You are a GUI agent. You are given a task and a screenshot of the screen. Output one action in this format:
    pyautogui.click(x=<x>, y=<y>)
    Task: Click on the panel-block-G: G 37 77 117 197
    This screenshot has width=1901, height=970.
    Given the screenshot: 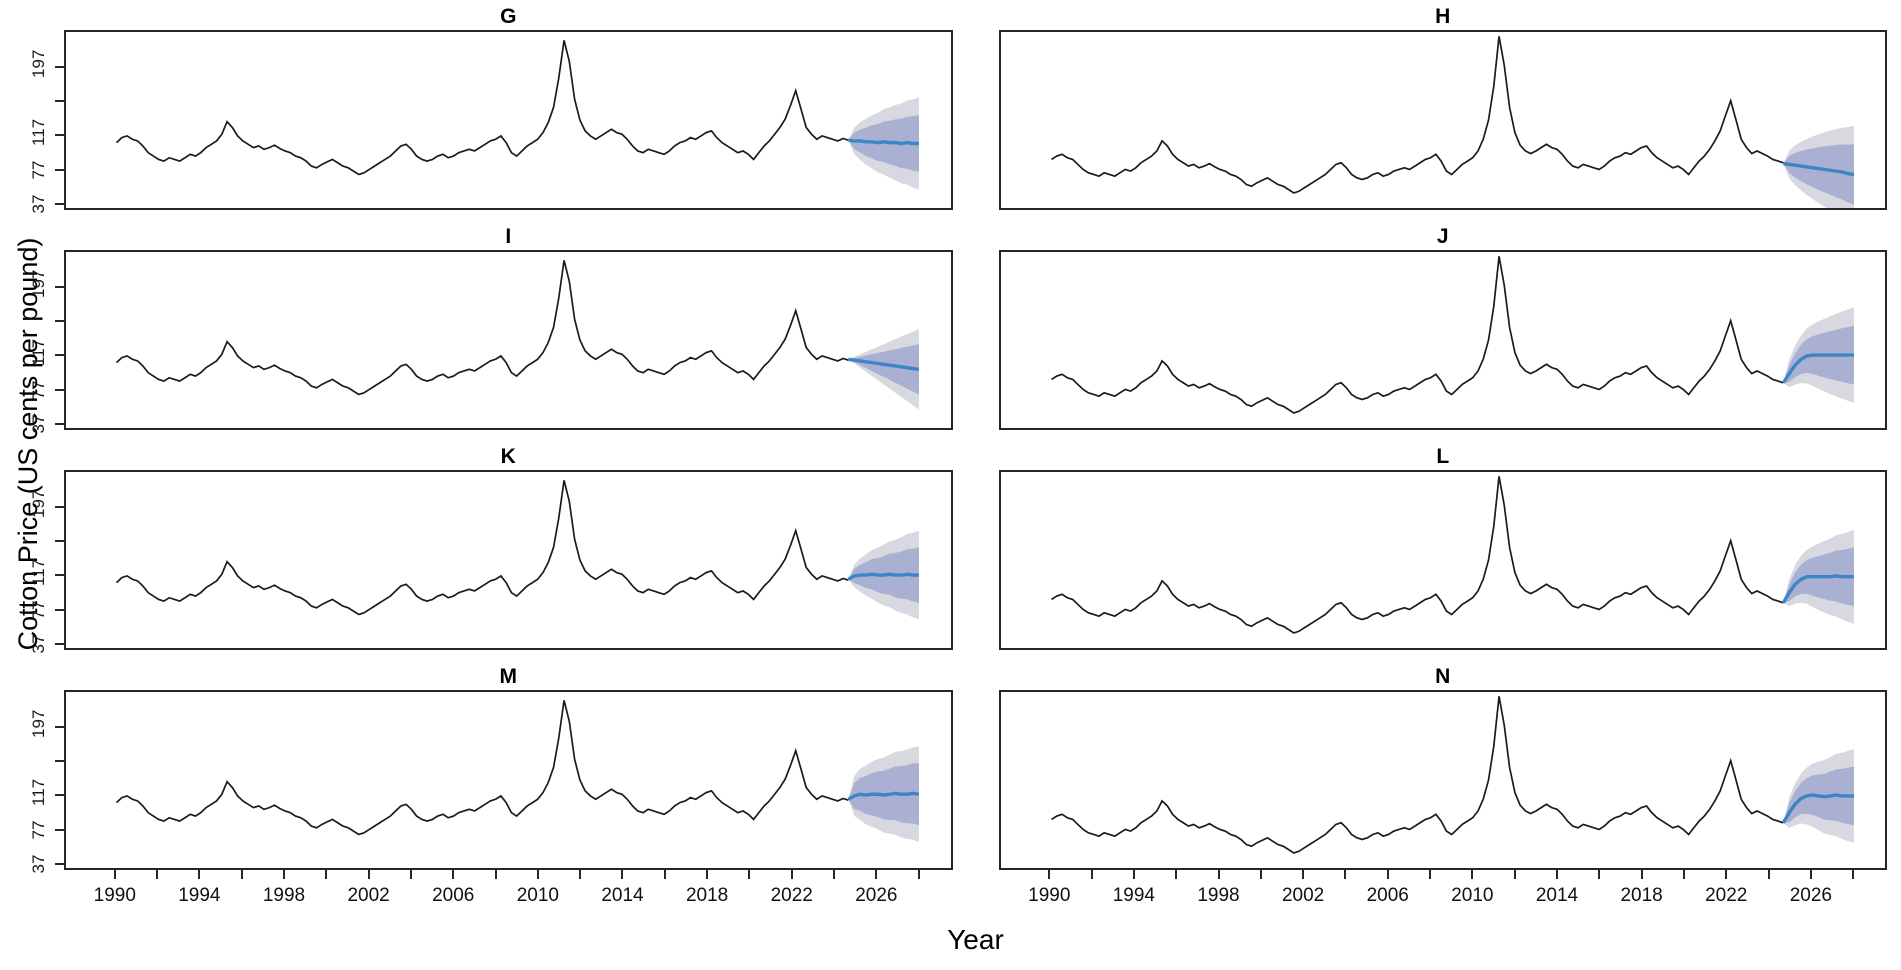 What is the action you would take?
    pyautogui.click(x=491, y=109)
    